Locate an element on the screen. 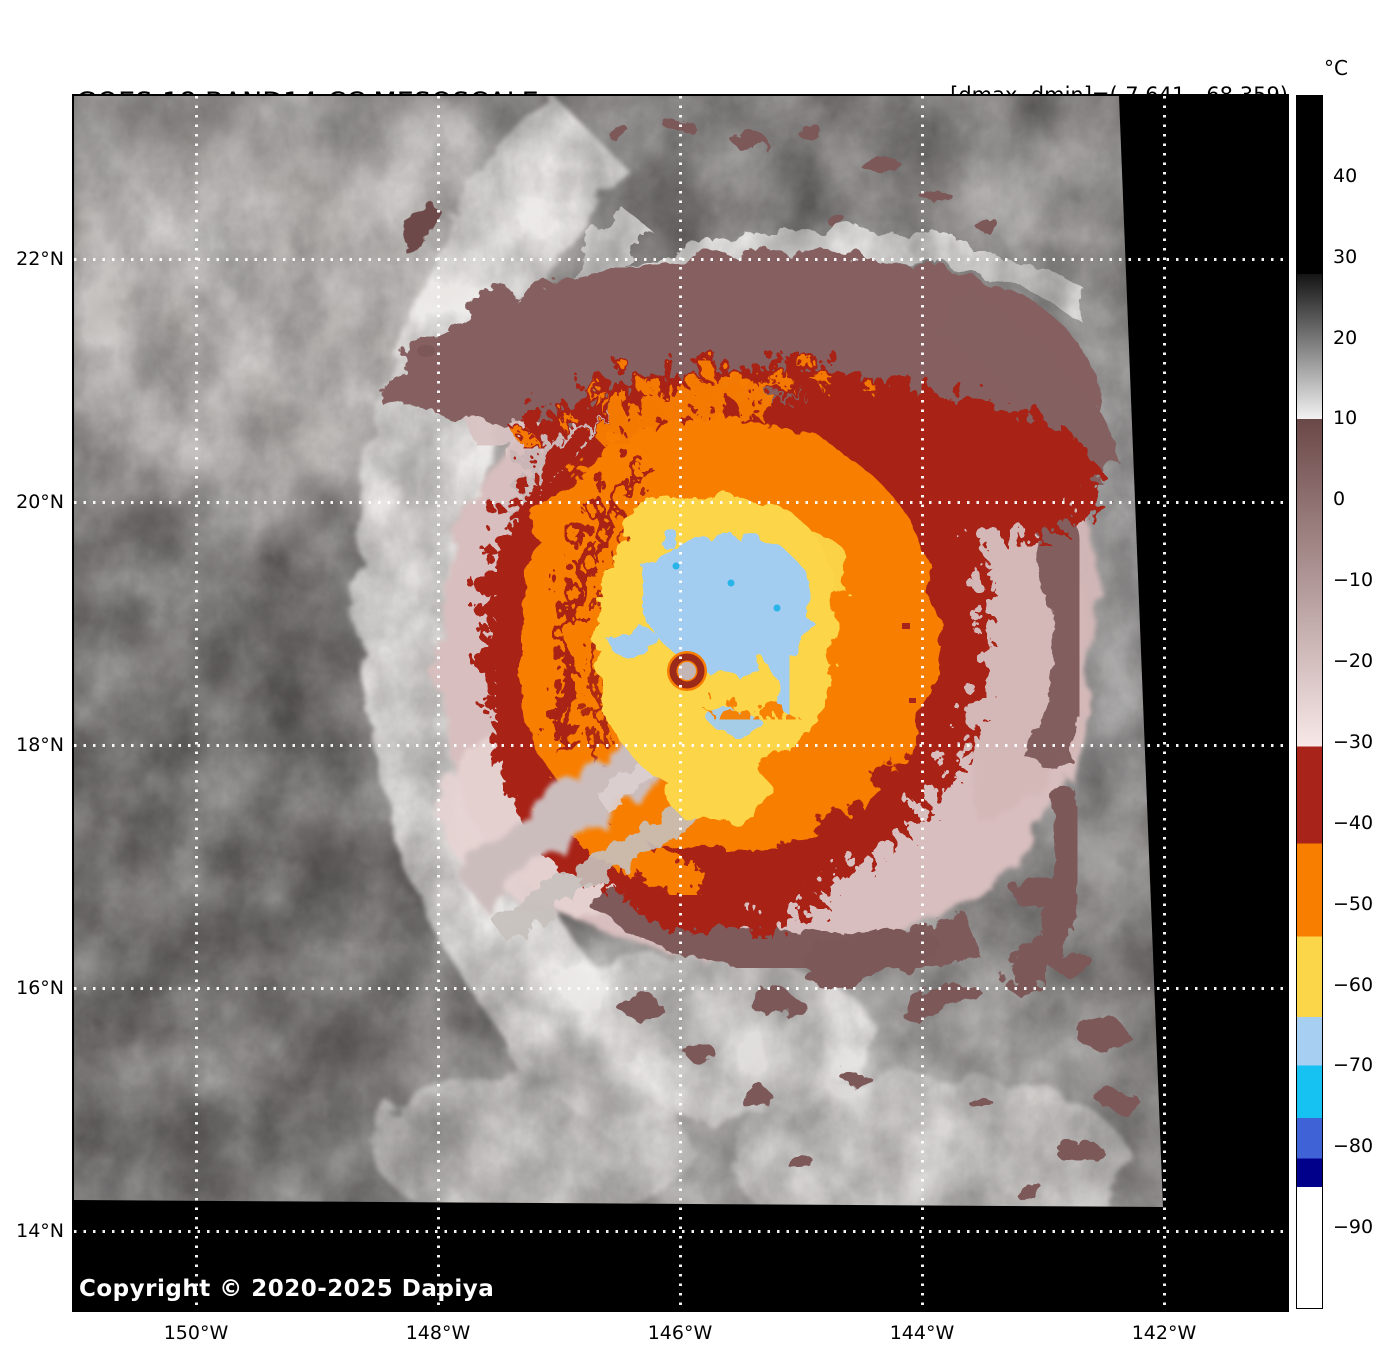  colorbar-tick-label: −90 is located at coordinates (1353, 1227).